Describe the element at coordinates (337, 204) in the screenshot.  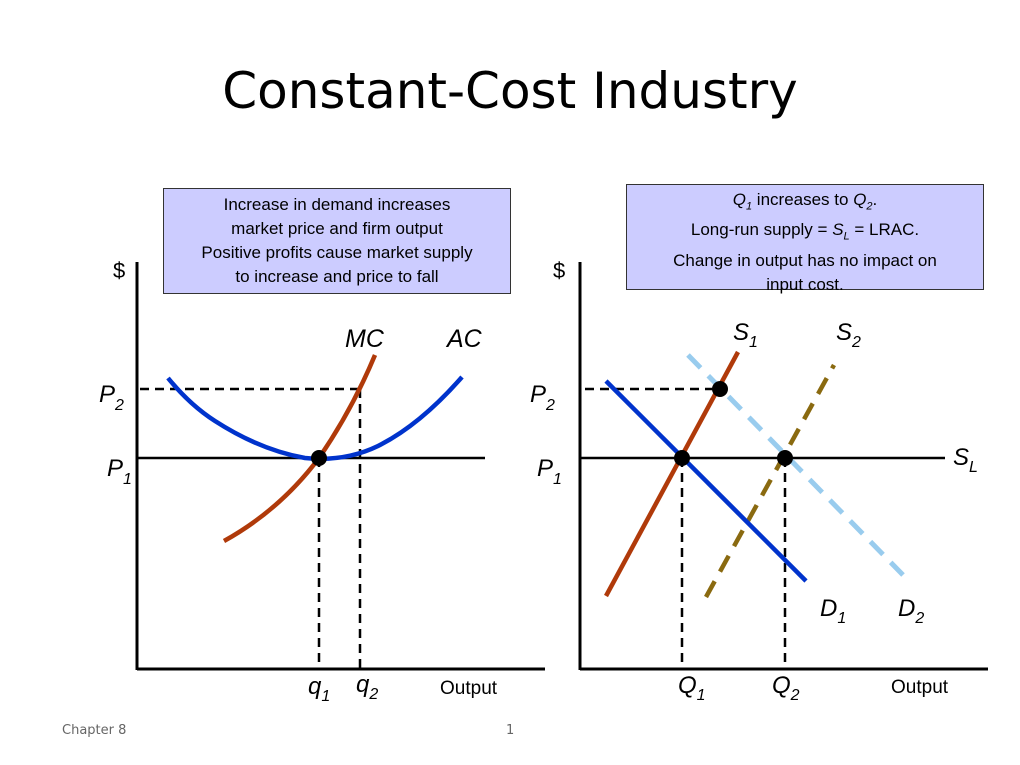
I see `note-left-line: Increase in demand increases` at that location.